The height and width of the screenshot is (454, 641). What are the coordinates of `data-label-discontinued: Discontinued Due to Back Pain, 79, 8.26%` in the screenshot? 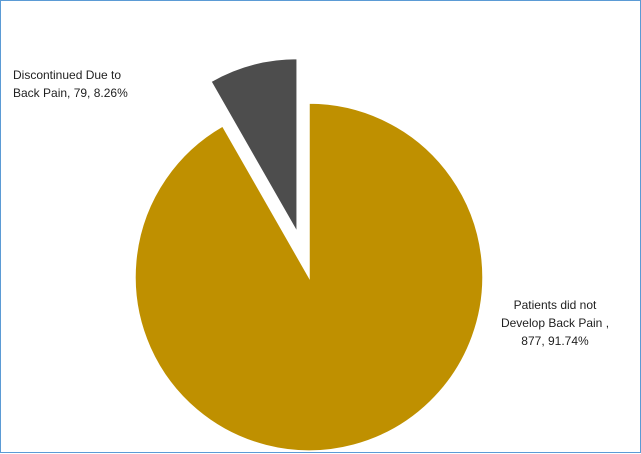 It's located at (70, 84).